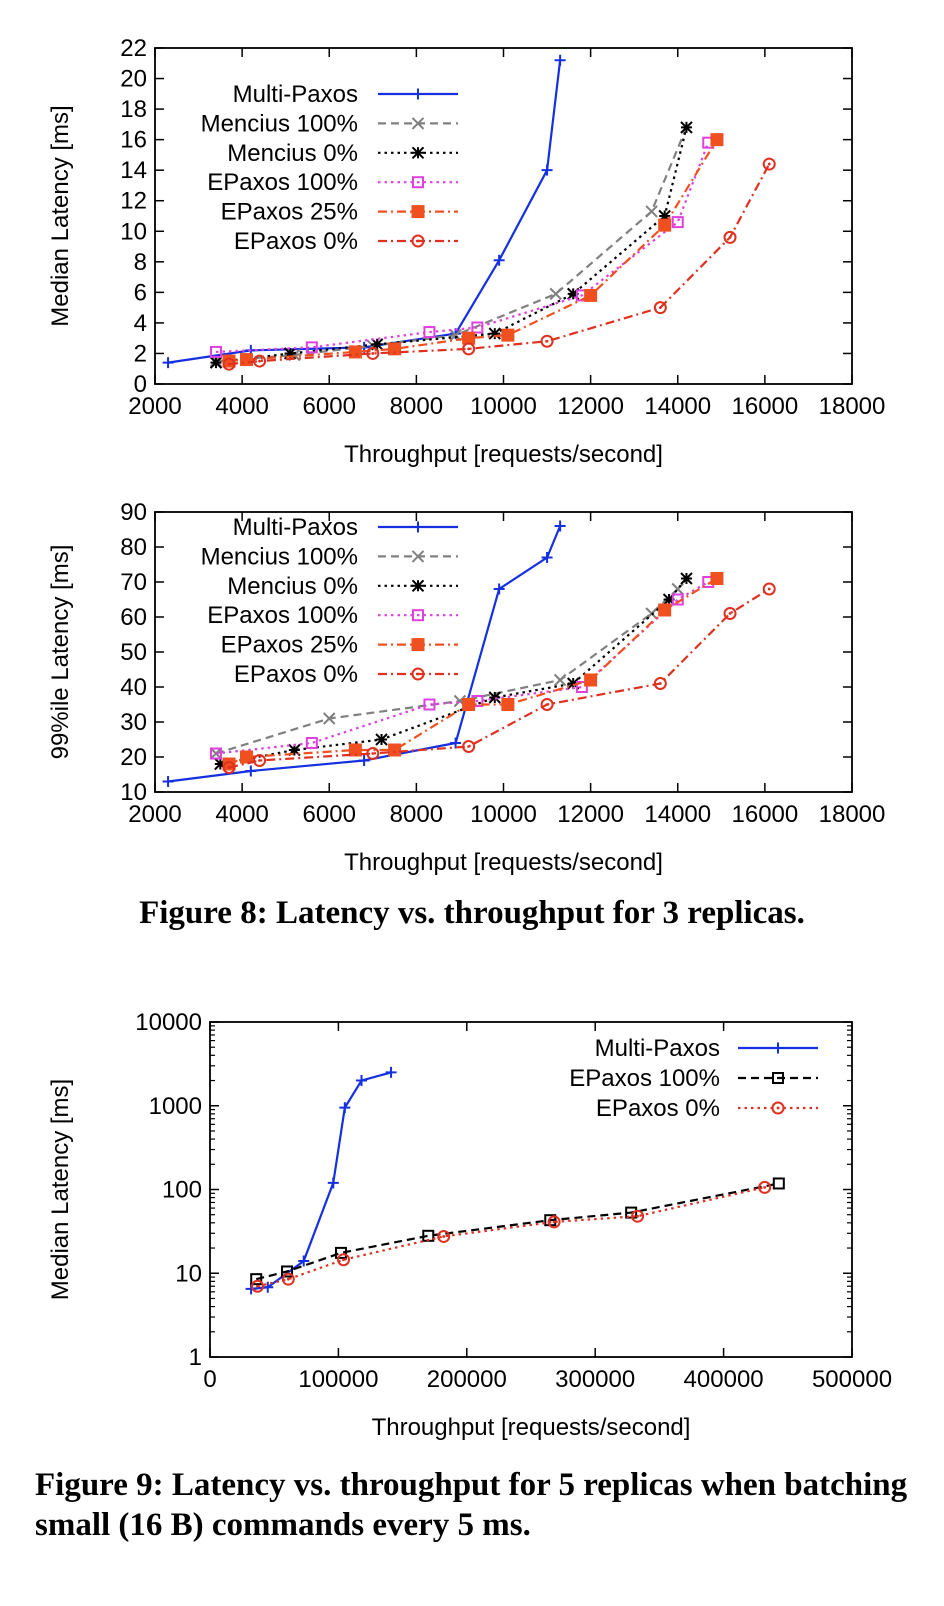 The width and height of the screenshot is (944, 1606). Describe the element at coordinates (289, 212) in the screenshot. I see `legend-label-epaxos-25pct: EPaxos 25%` at that location.